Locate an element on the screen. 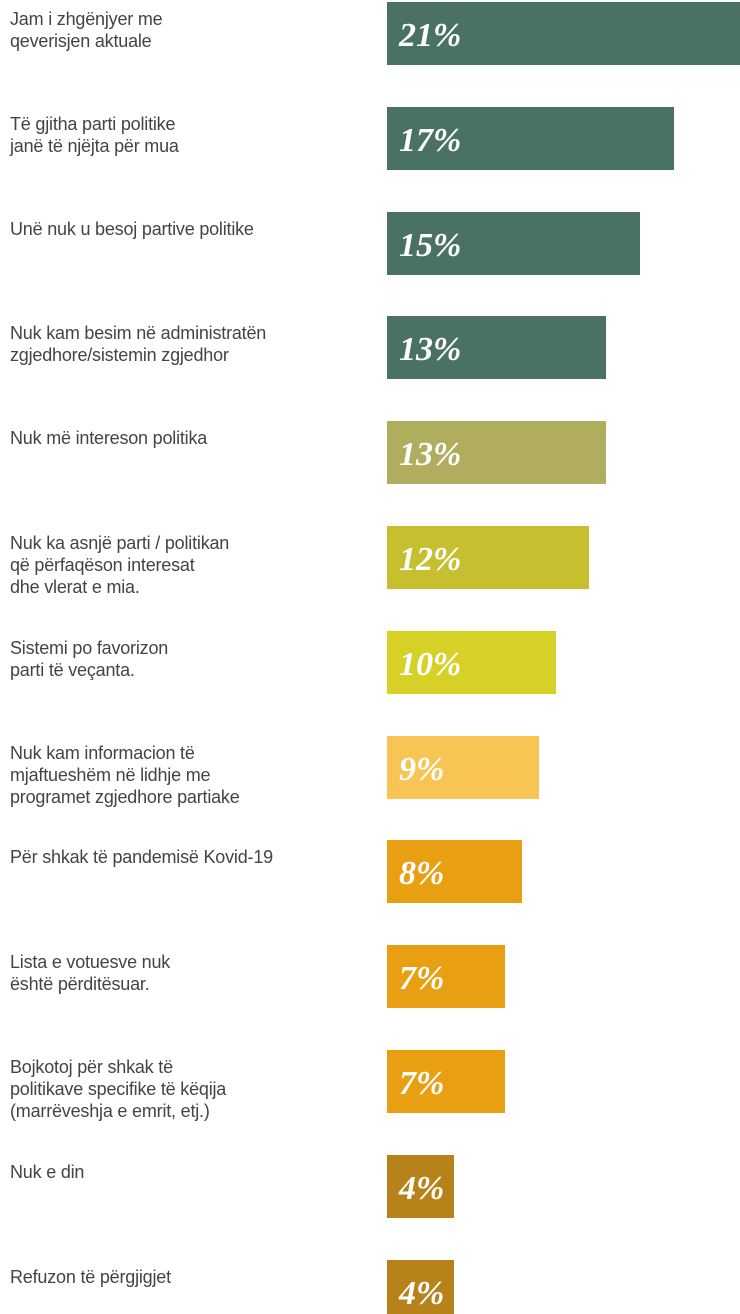 Image resolution: width=740 pixels, height=1314 pixels. value-label: 8% is located at coordinates (422, 874).